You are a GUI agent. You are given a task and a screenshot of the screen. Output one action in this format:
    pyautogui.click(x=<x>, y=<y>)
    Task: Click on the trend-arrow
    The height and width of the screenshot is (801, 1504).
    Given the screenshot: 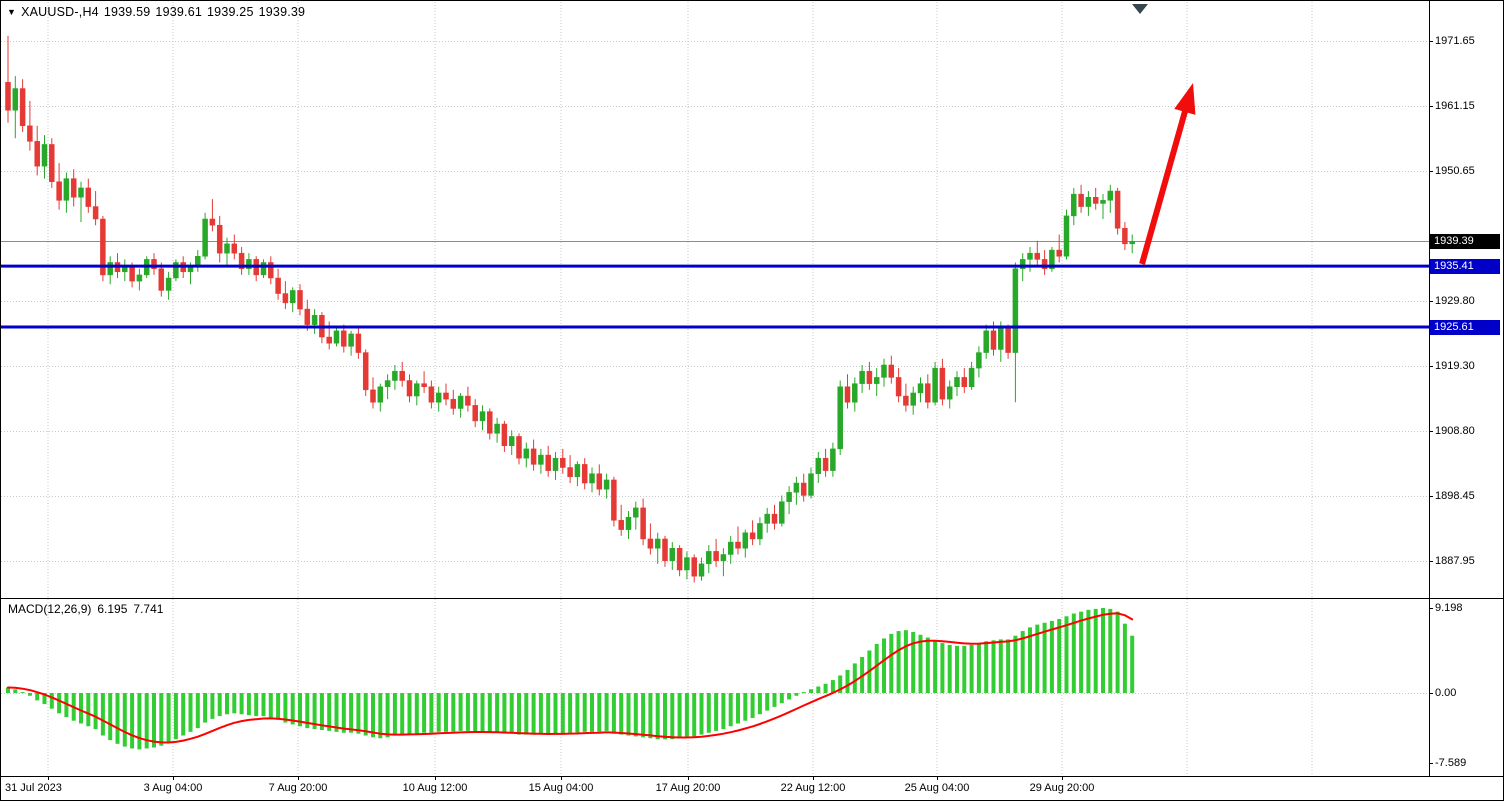 What is the action you would take?
    pyautogui.click(x=1167, y=174)
    